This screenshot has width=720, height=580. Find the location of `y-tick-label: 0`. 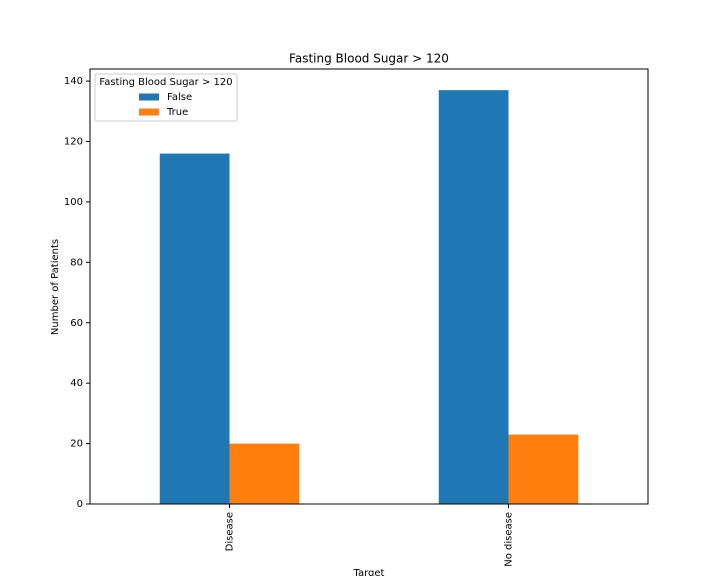

y-tick-label: 0 is located at coordinates (80, 504).